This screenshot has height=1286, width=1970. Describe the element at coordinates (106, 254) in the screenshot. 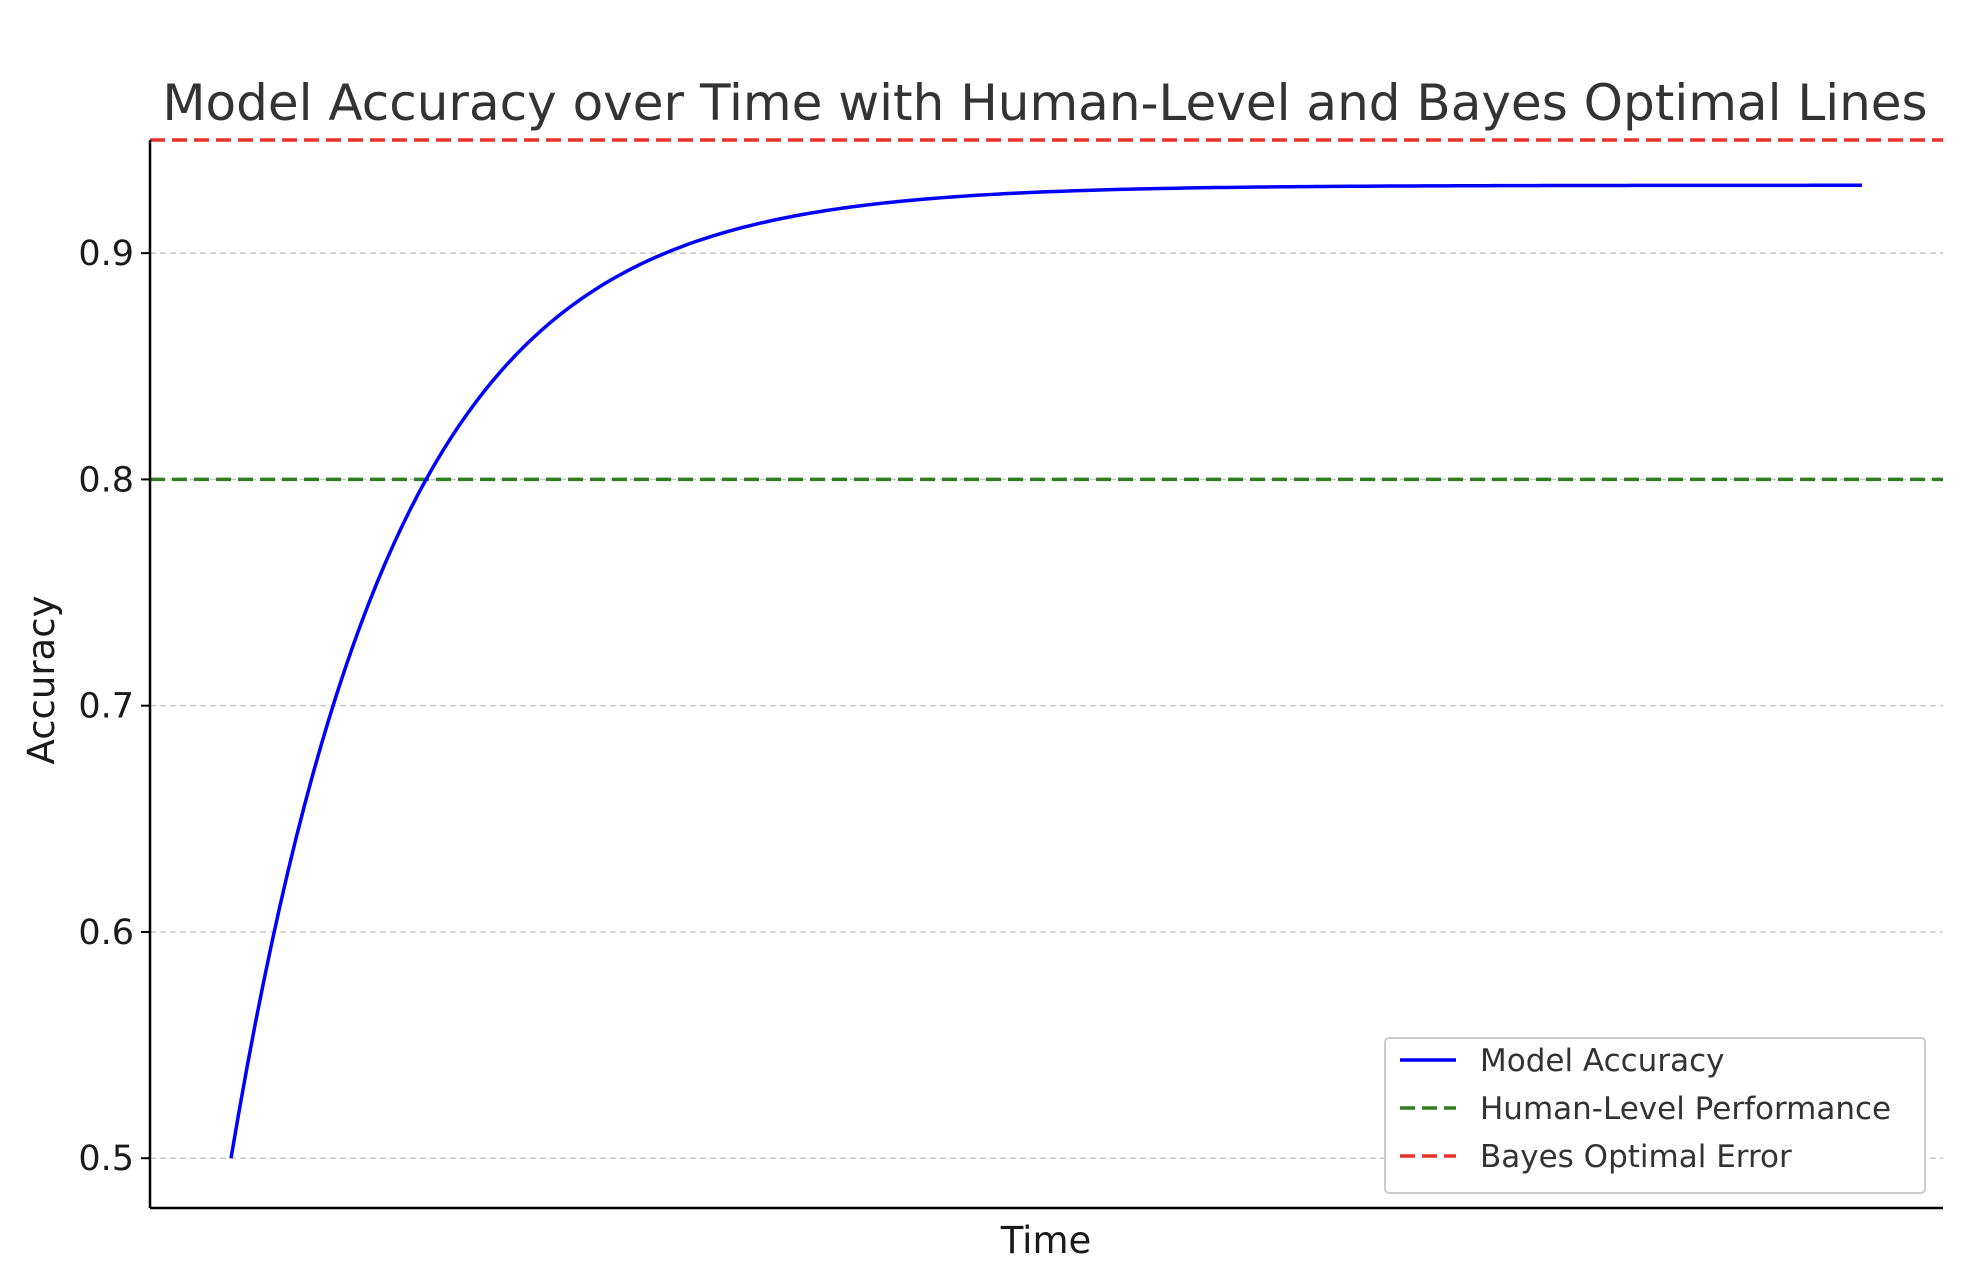

I see `y-tick-label: 0.9` at that location.